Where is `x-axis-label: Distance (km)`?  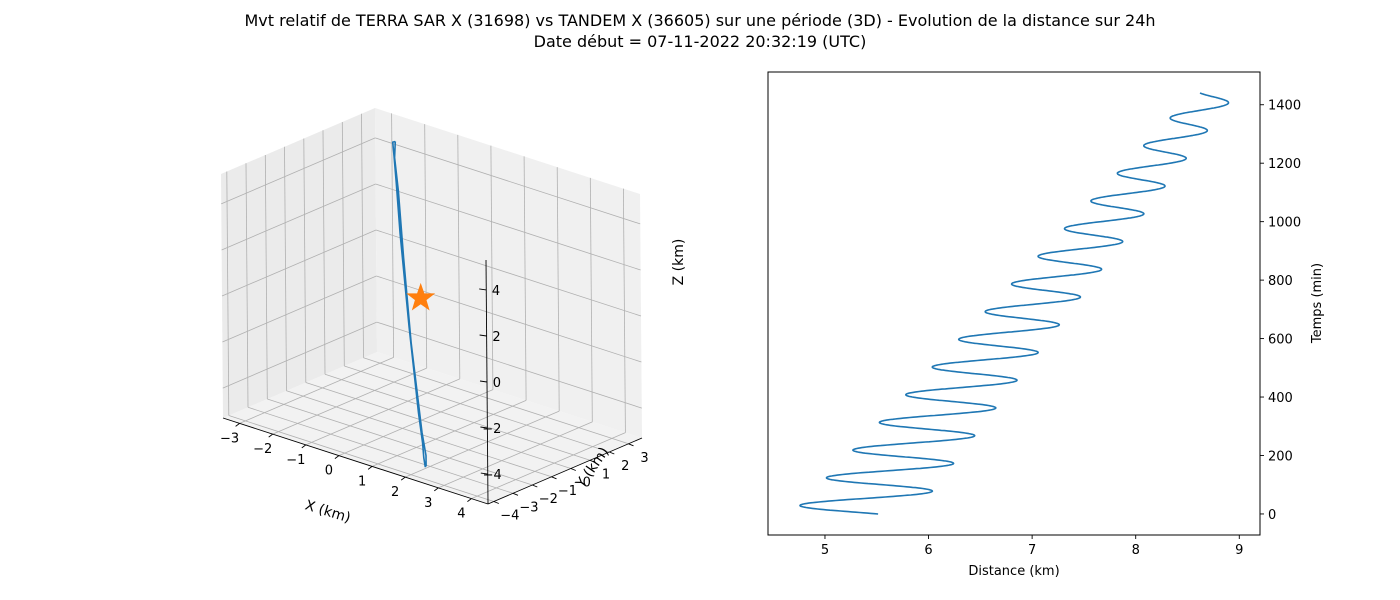
x-axis-label: Distance (km) is located at coordinates (1013, 571).